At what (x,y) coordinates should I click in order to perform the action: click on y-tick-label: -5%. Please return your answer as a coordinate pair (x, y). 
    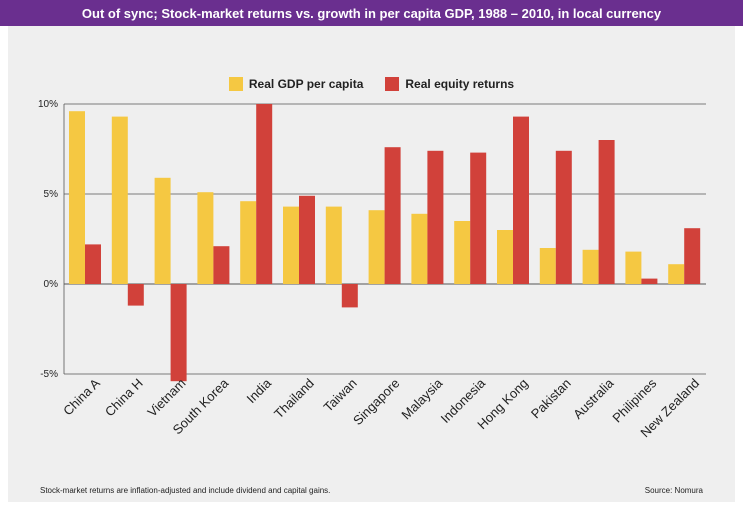
    Looking at the image, I should click on (49, 374).